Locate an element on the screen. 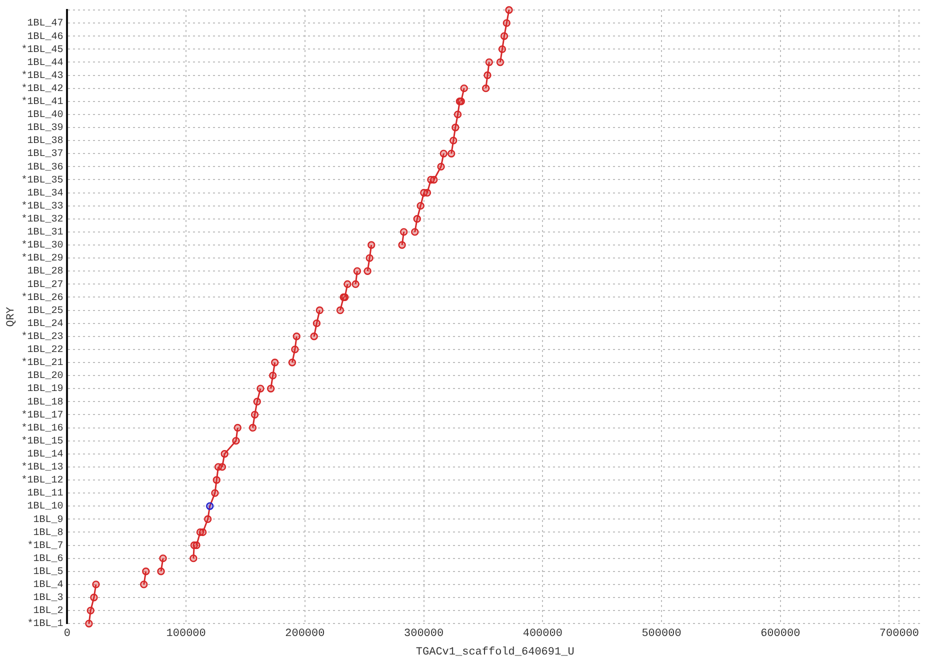 Image resolution: width=931 pixels, height=666 pixels. y-tick-label: *1BL_1 is located at coordinates (45, 624).